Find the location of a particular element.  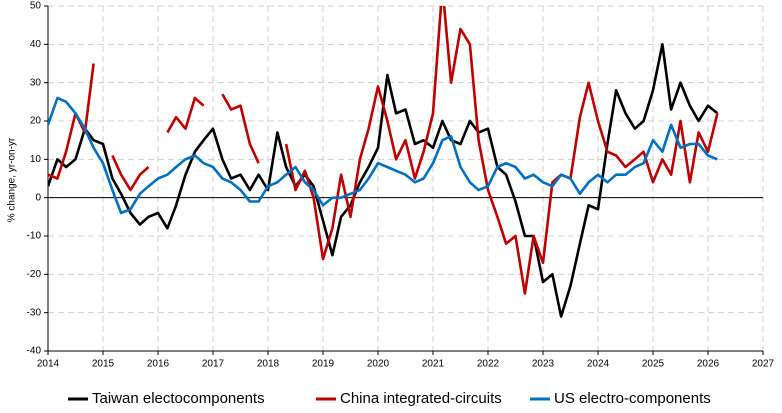

x-tick-label: 2016 is located at coordinates (158, 364).